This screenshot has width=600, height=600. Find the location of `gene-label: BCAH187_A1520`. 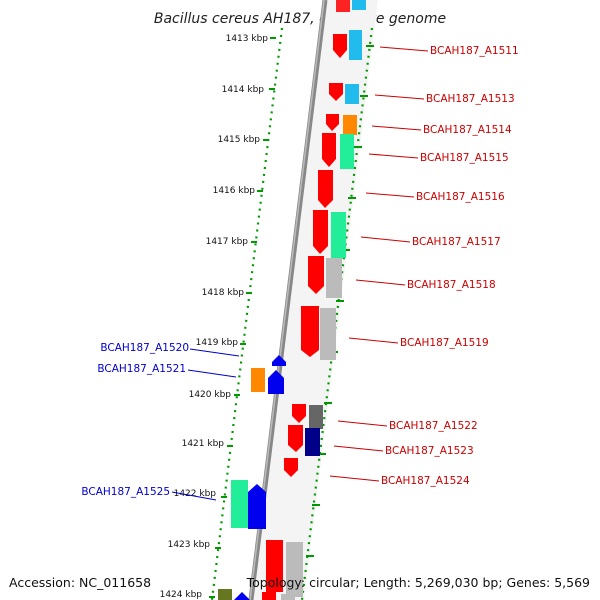

gene-label: BCAH187_A1520 is located at coordinates (144, 348).